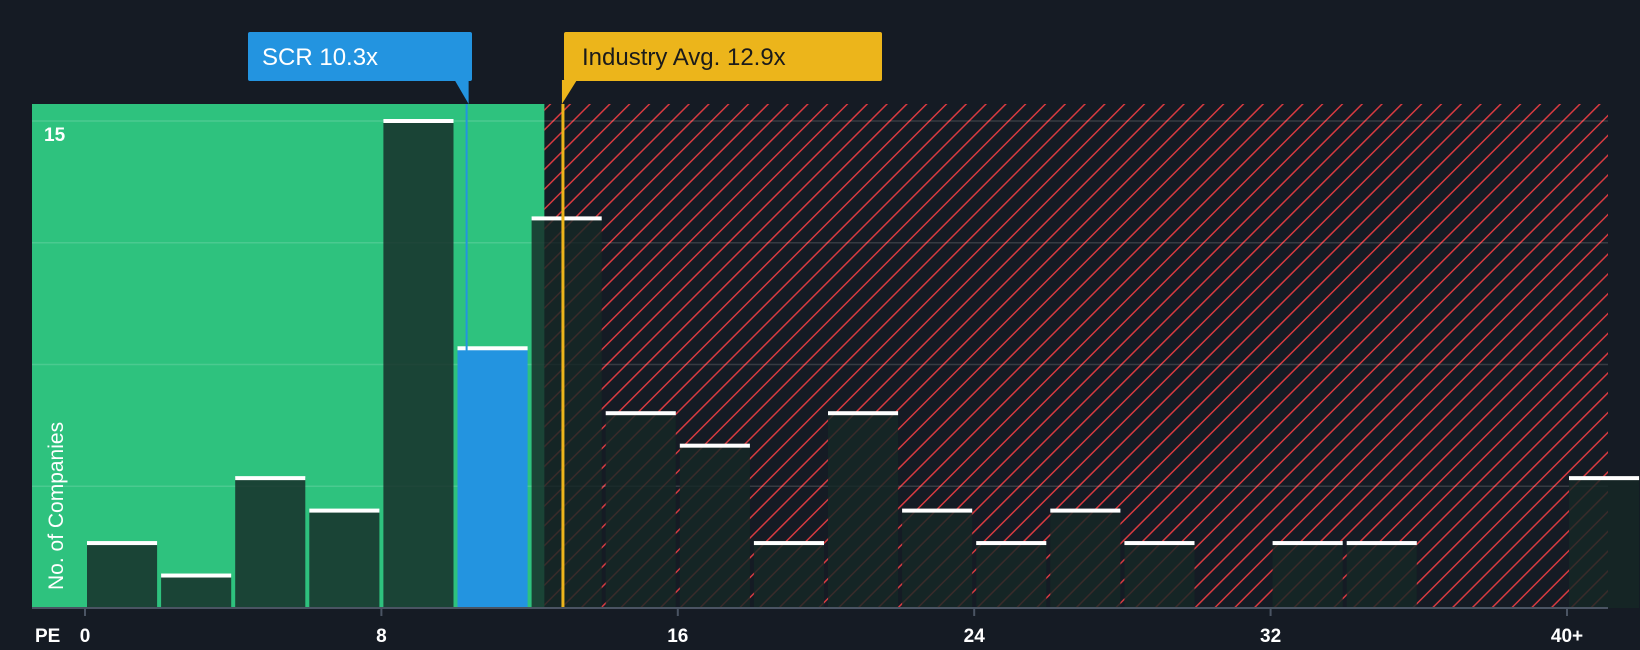 This screenshot has width=1640, height=650. What do you see at coordinates (831, 627) in the screenshot?
I see `x-axis-ticks: 0 8 16 24 32 40+` at bounding box center [831, 627].